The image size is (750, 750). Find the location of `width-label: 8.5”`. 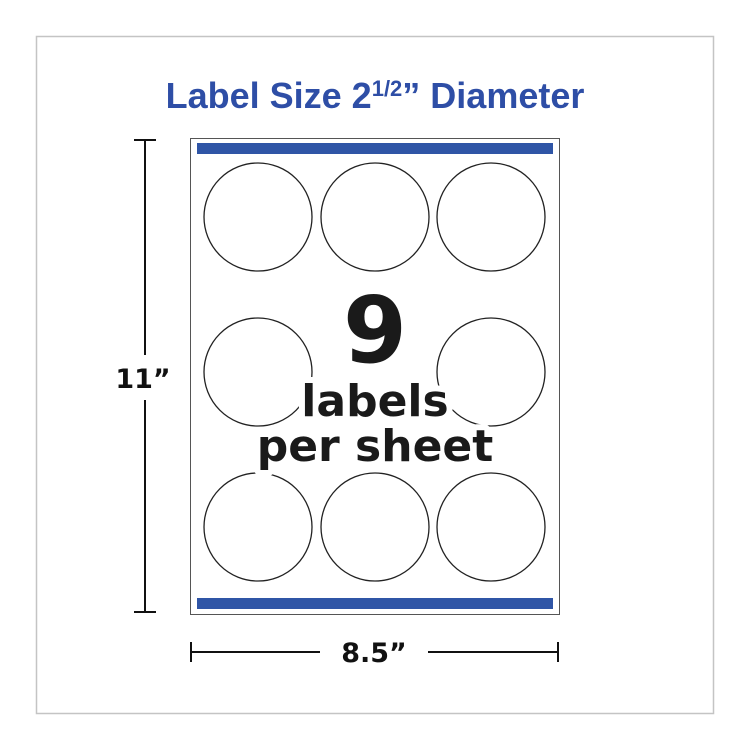

width-label: 8.5” is located at coordinates (374, 653).